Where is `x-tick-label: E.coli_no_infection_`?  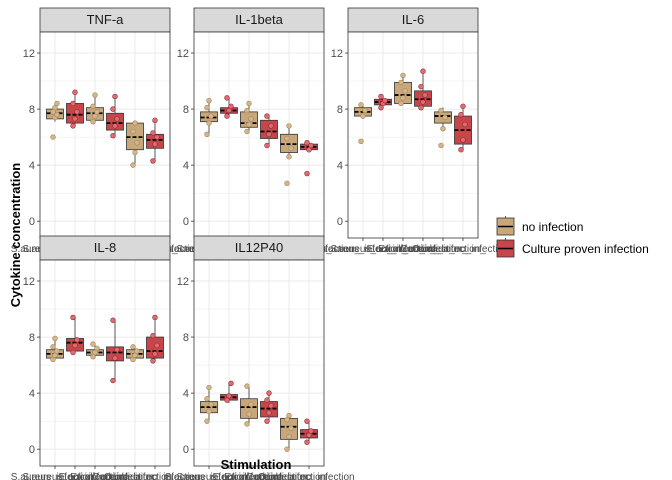 x-tick-label: E.coli_no_infection_ is located at coordinates (115, 476).